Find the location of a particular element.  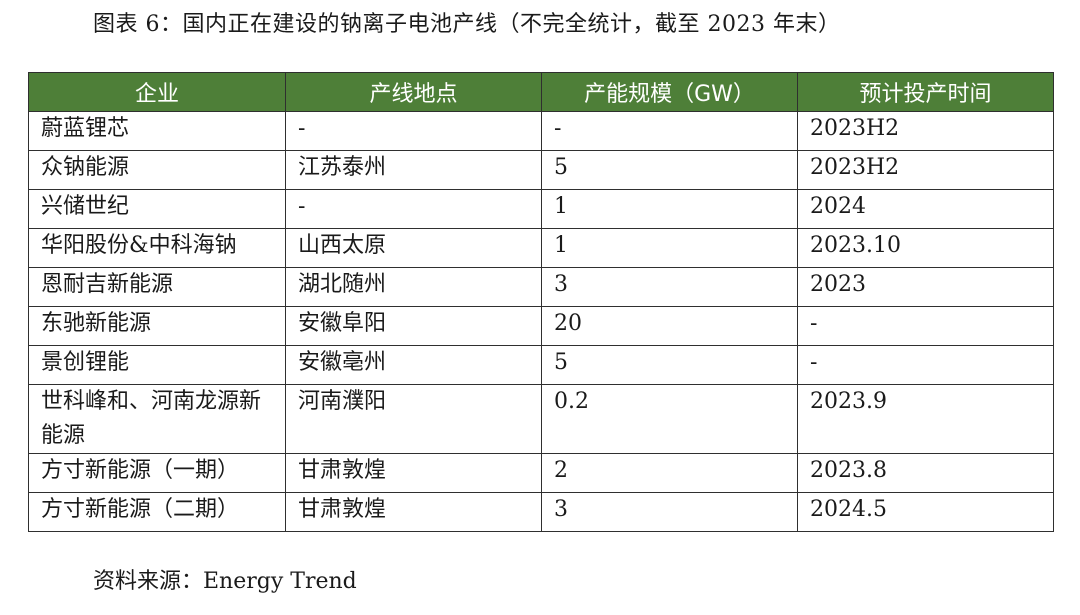

table-row: 华阳股份&中科海钠 山西太原 1 2023.10 is located at coordinates (541, 248).